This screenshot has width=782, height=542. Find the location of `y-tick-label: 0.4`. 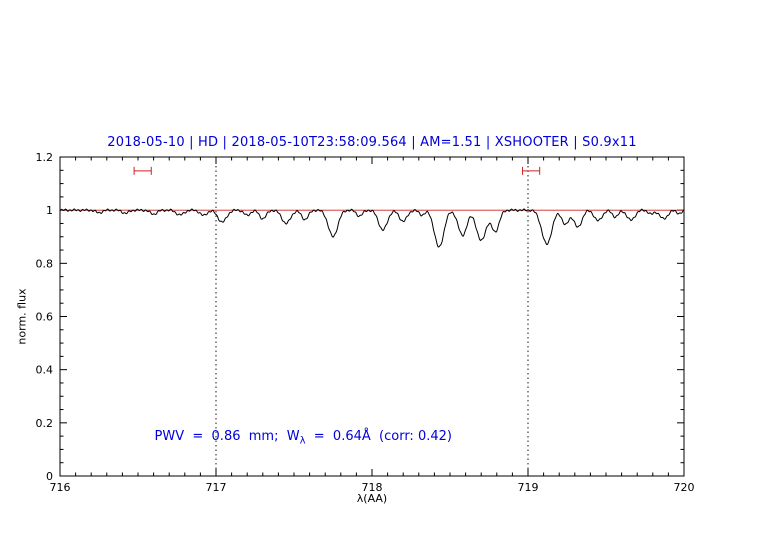

y-tick-label: 0.4 is located at coordinates (45, 370).